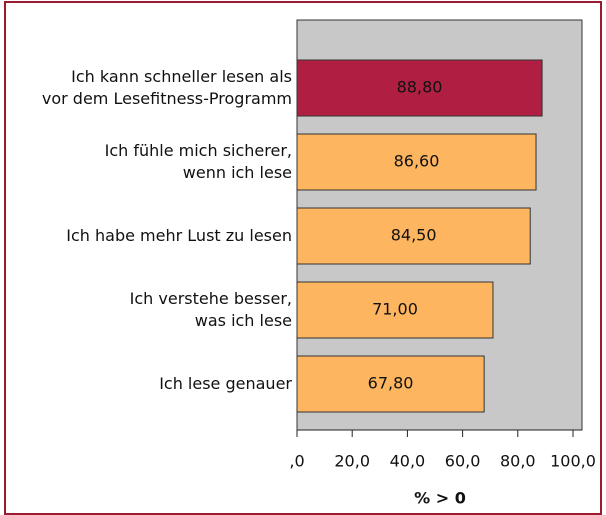 The width and height of the screenshot is (606, 515). What do you see at coordinates (518, 461) in the screenshot?
I see `x-tick-label: 80,0` at bounding box center [518, 461].